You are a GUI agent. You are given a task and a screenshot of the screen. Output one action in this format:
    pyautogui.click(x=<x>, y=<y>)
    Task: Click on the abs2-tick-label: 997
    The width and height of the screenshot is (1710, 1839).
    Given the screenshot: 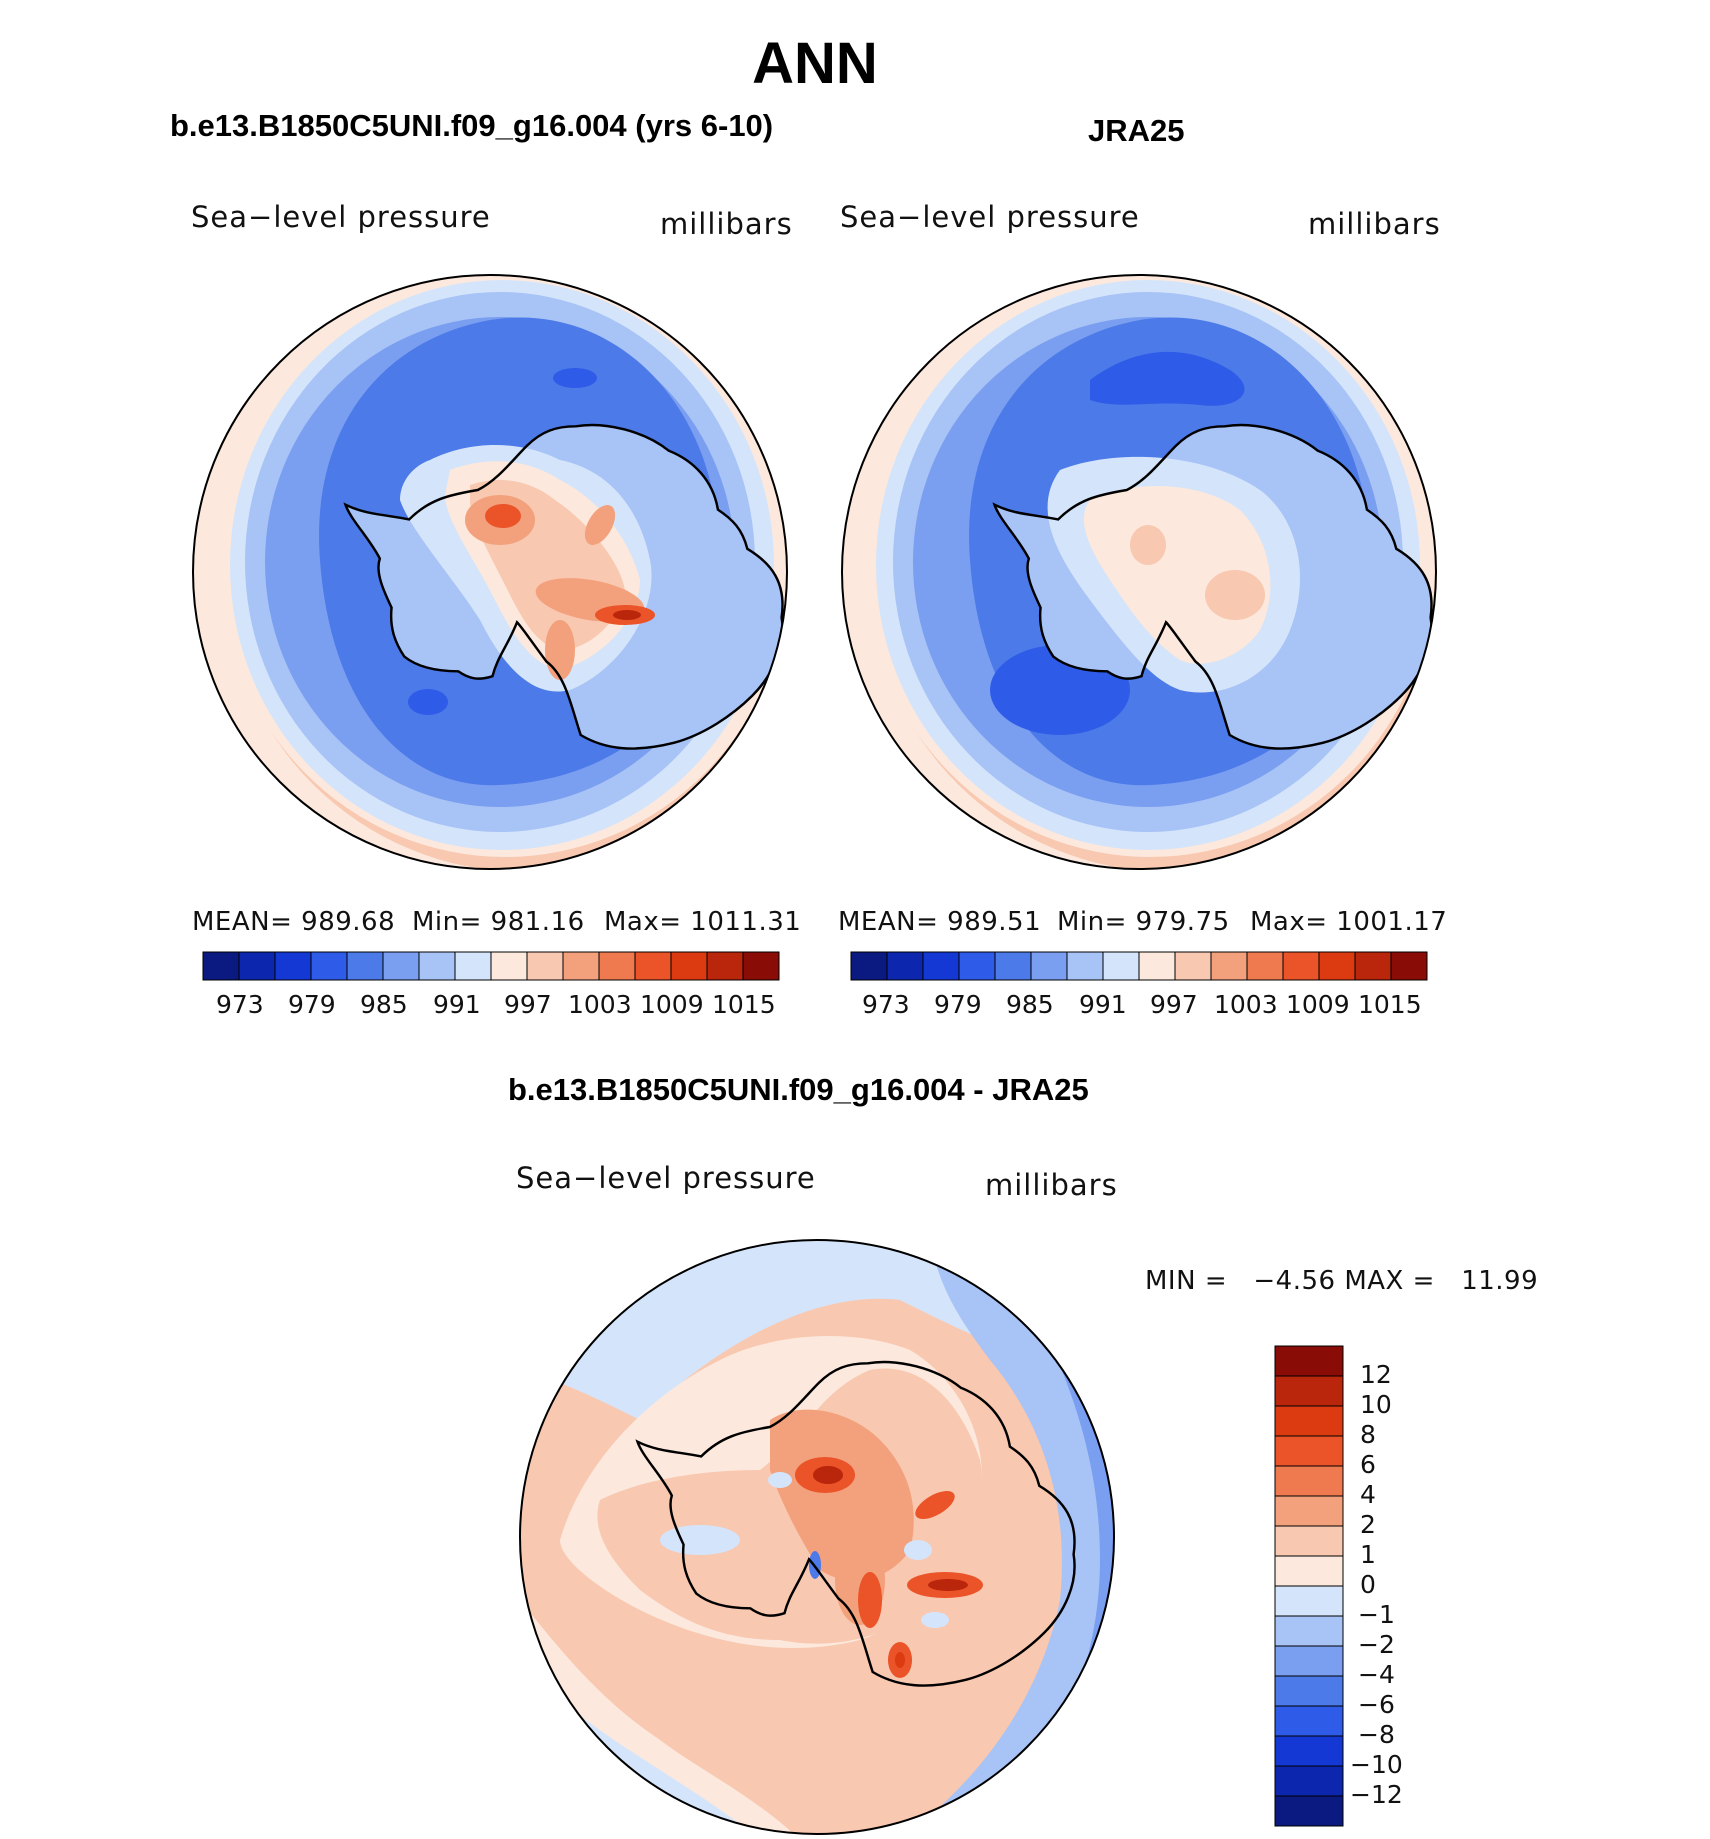 What is the action you would take?
    pyautogui.click(x=1174, y=1004)
    